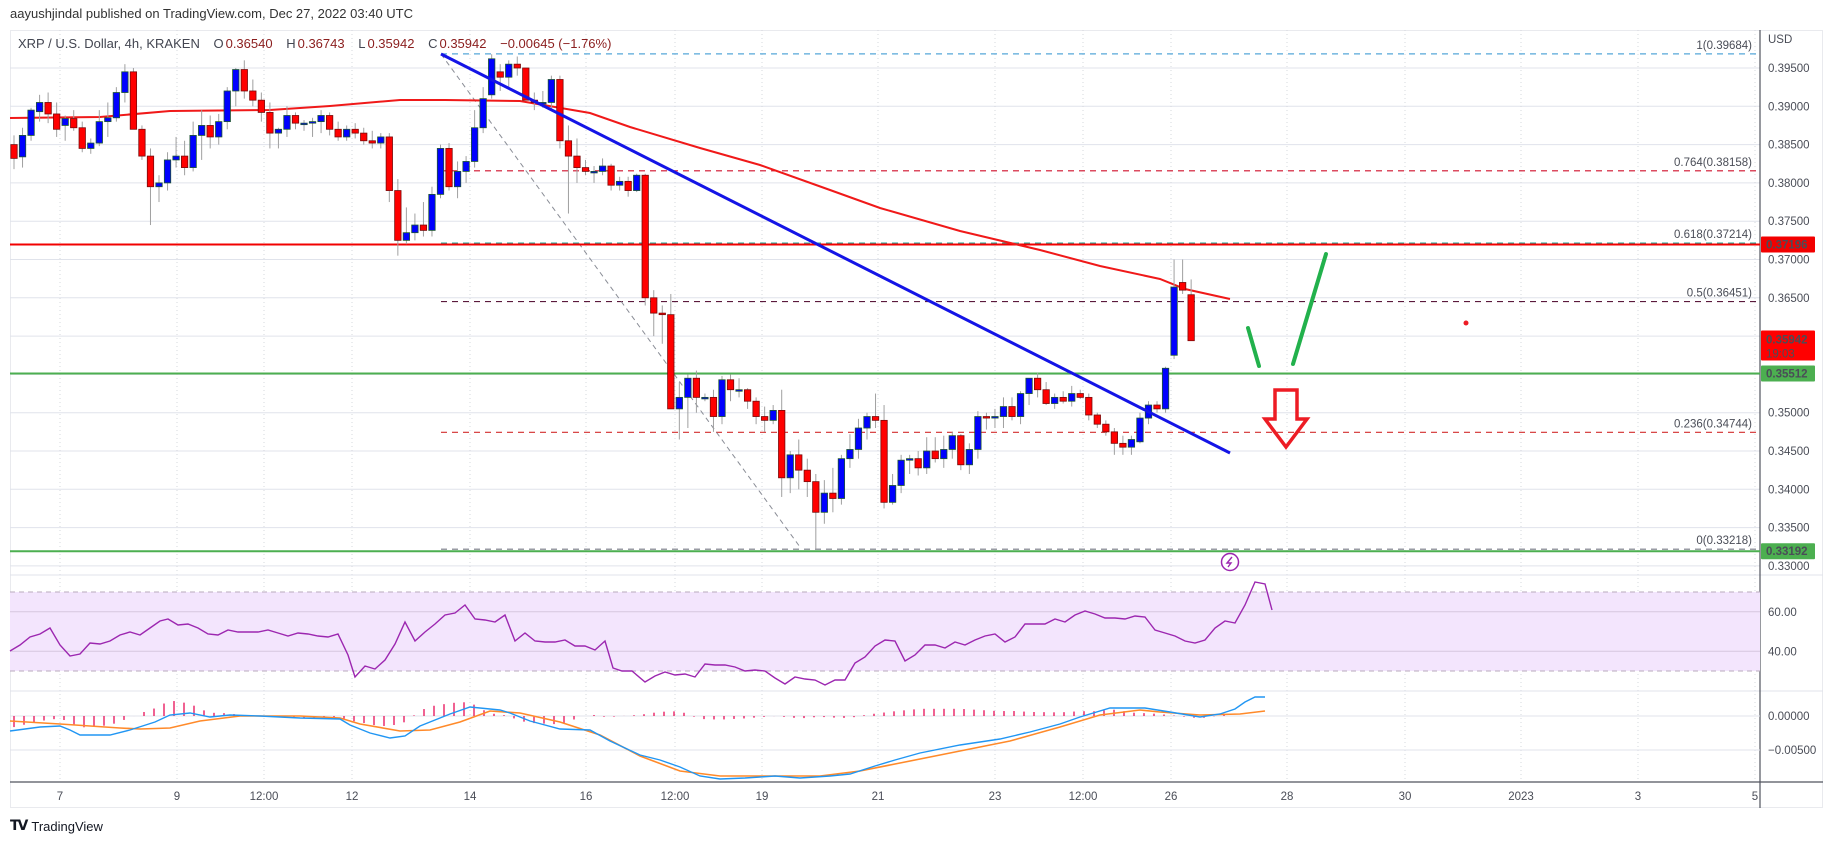 The height and width of the screenshot is (845, 1834). Describe the element at coordinates (56, 826) in the screenshot. I see `tradingview-logo: TV TradingView` at that location.